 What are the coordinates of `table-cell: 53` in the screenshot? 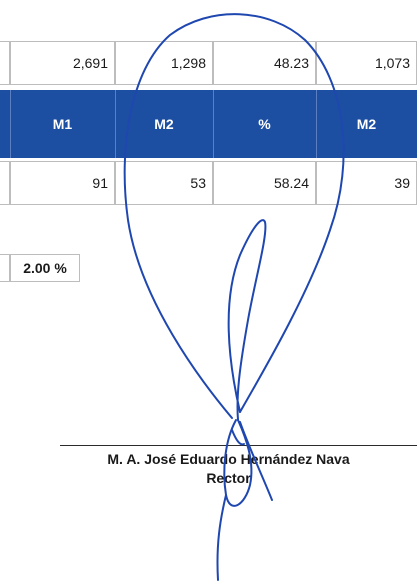 It's located at (164, 183).